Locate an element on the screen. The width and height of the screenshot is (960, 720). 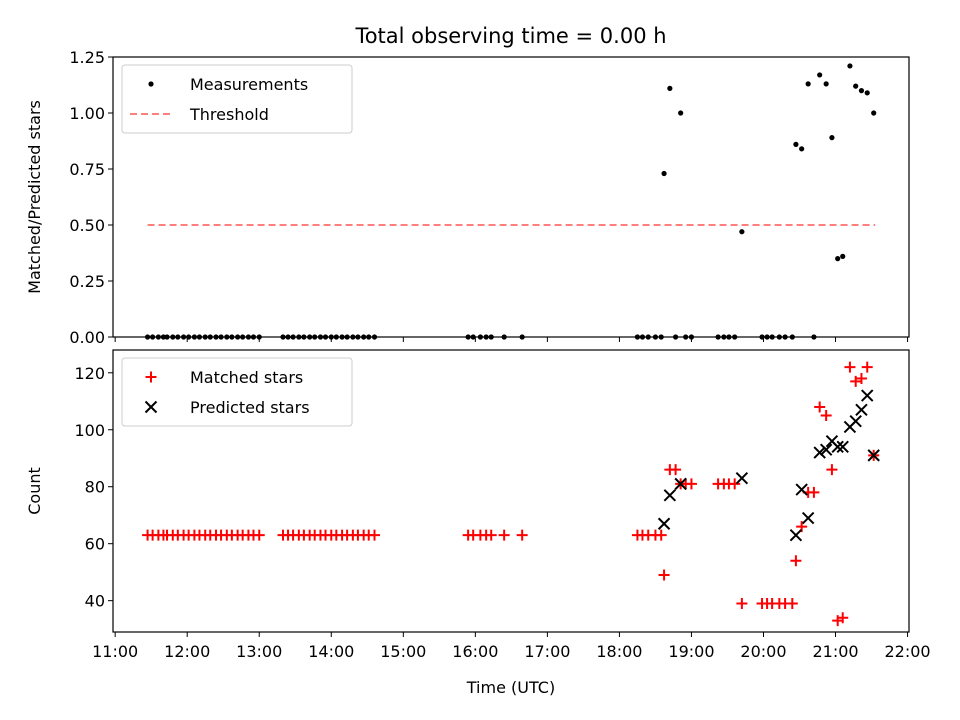
x-tick-label: 14:00 is located at coordinates (331, 651).